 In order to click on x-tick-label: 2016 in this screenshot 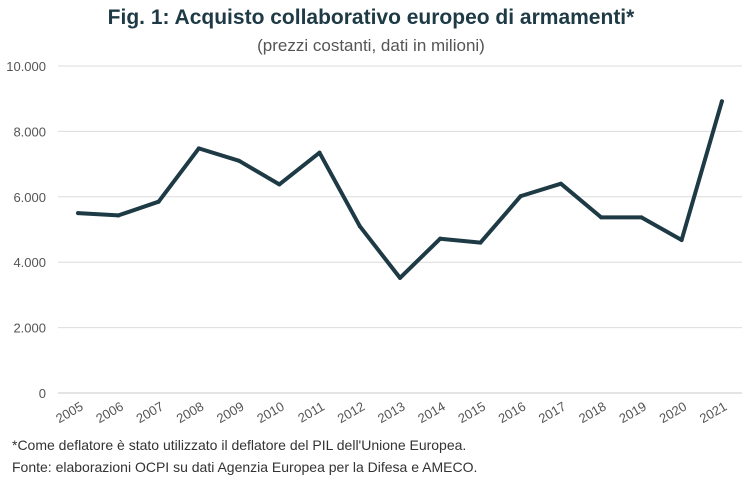, I will do `click(512, 412)`.